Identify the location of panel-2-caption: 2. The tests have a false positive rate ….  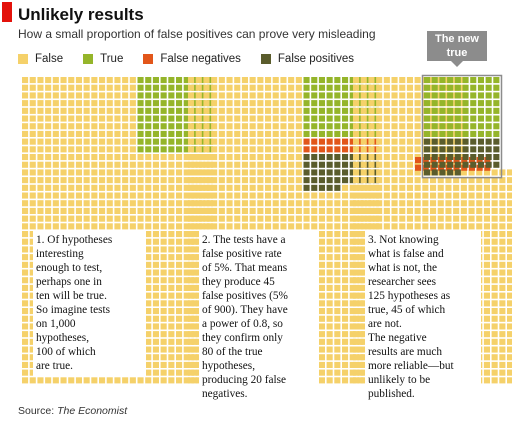
(259, 317).